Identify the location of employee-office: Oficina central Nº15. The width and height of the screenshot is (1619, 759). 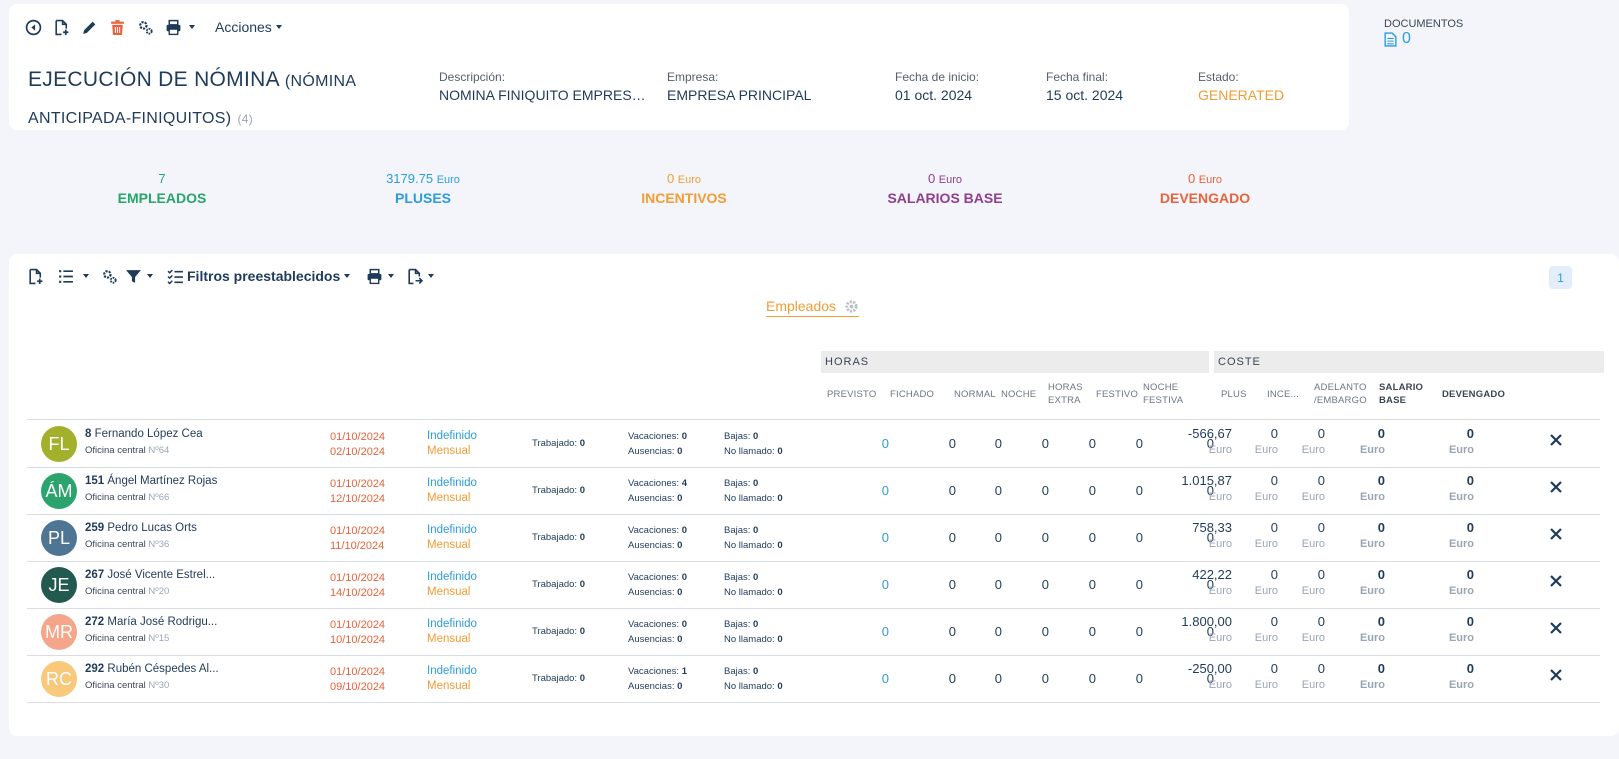
(127, 638).